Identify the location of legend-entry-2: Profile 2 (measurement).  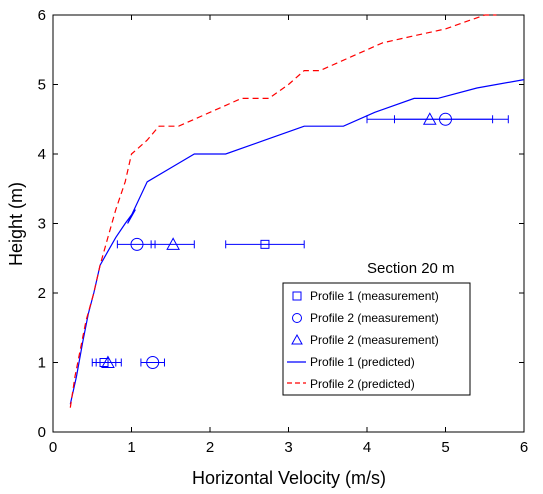
(374, 340).